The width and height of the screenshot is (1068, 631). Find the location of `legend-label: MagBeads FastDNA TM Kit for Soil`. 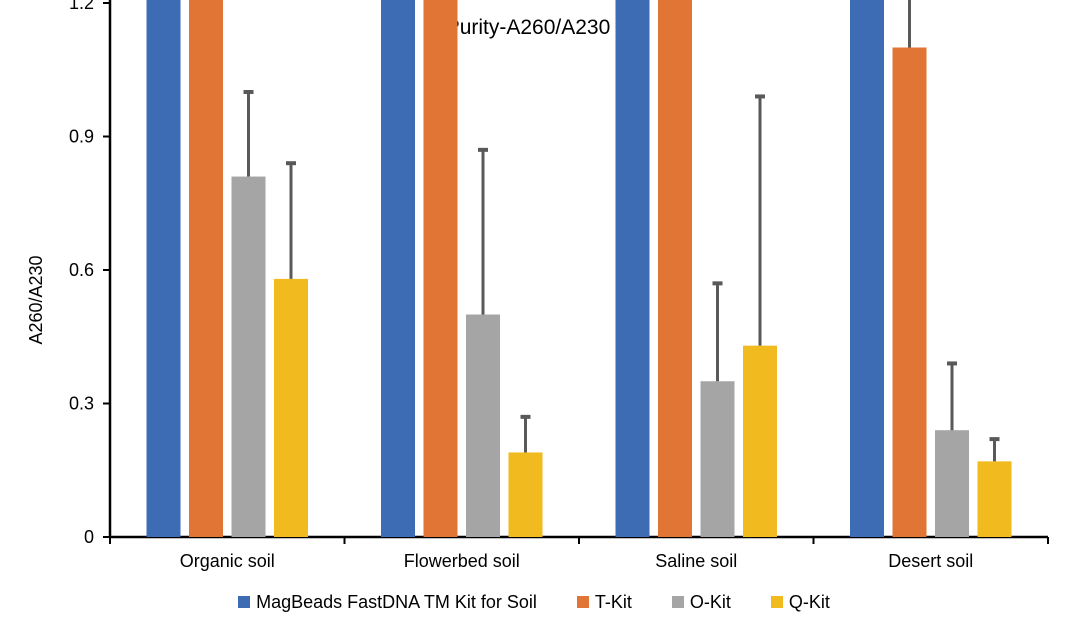

legend-label: MagBeads FastDNA TM Kit for Soil is located at coordinates (396, 601).